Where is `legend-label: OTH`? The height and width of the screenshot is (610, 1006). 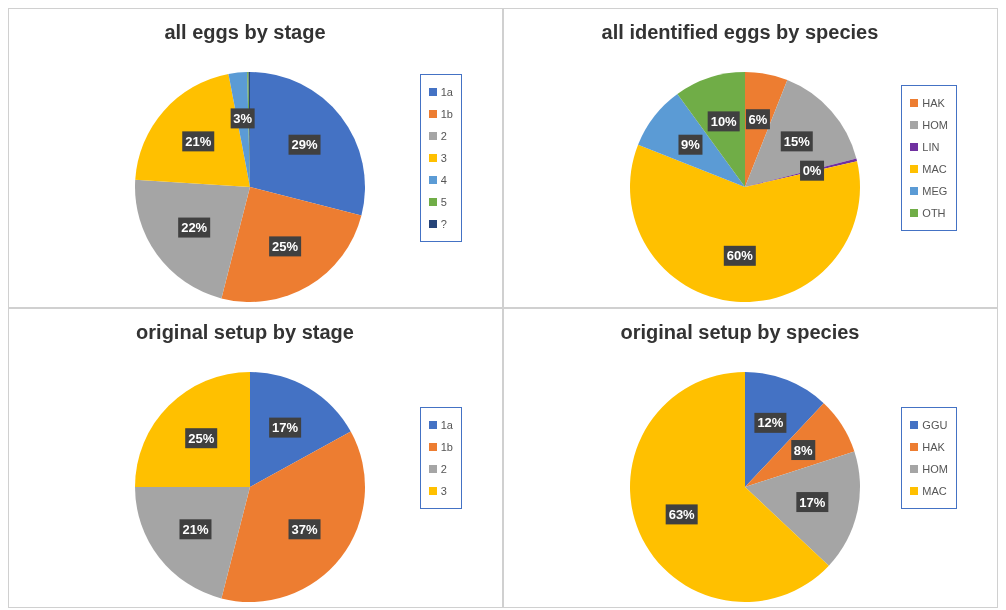
legend-label: OTH is located at coordinates (934, 213).